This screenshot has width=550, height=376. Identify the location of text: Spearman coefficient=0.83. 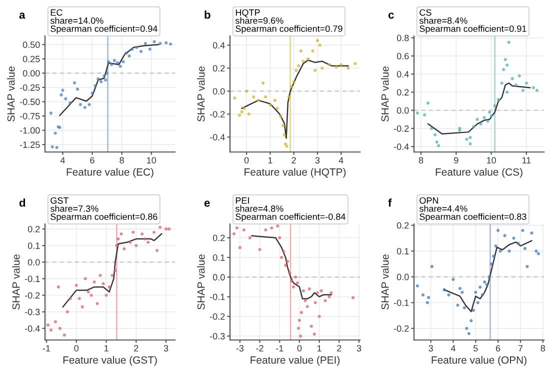
(473, 217).